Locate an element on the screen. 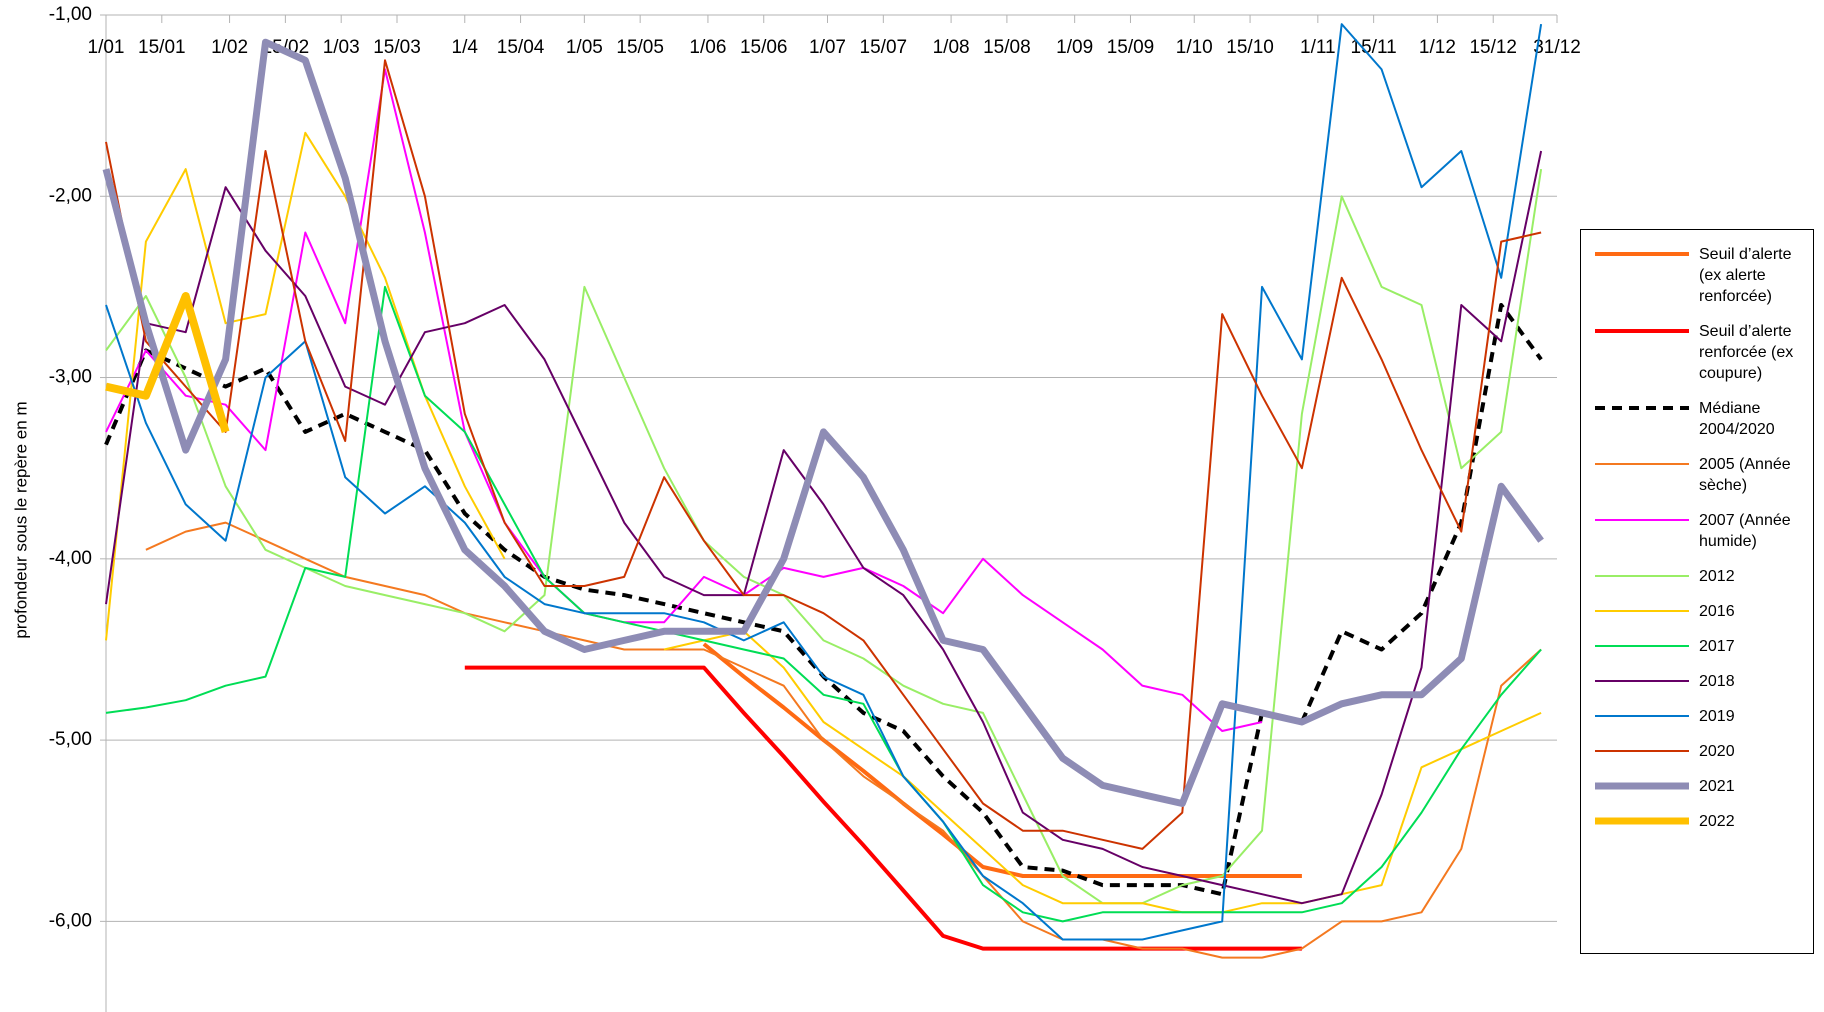  legend-item: 2016 is located at coordinates (1697, 611).